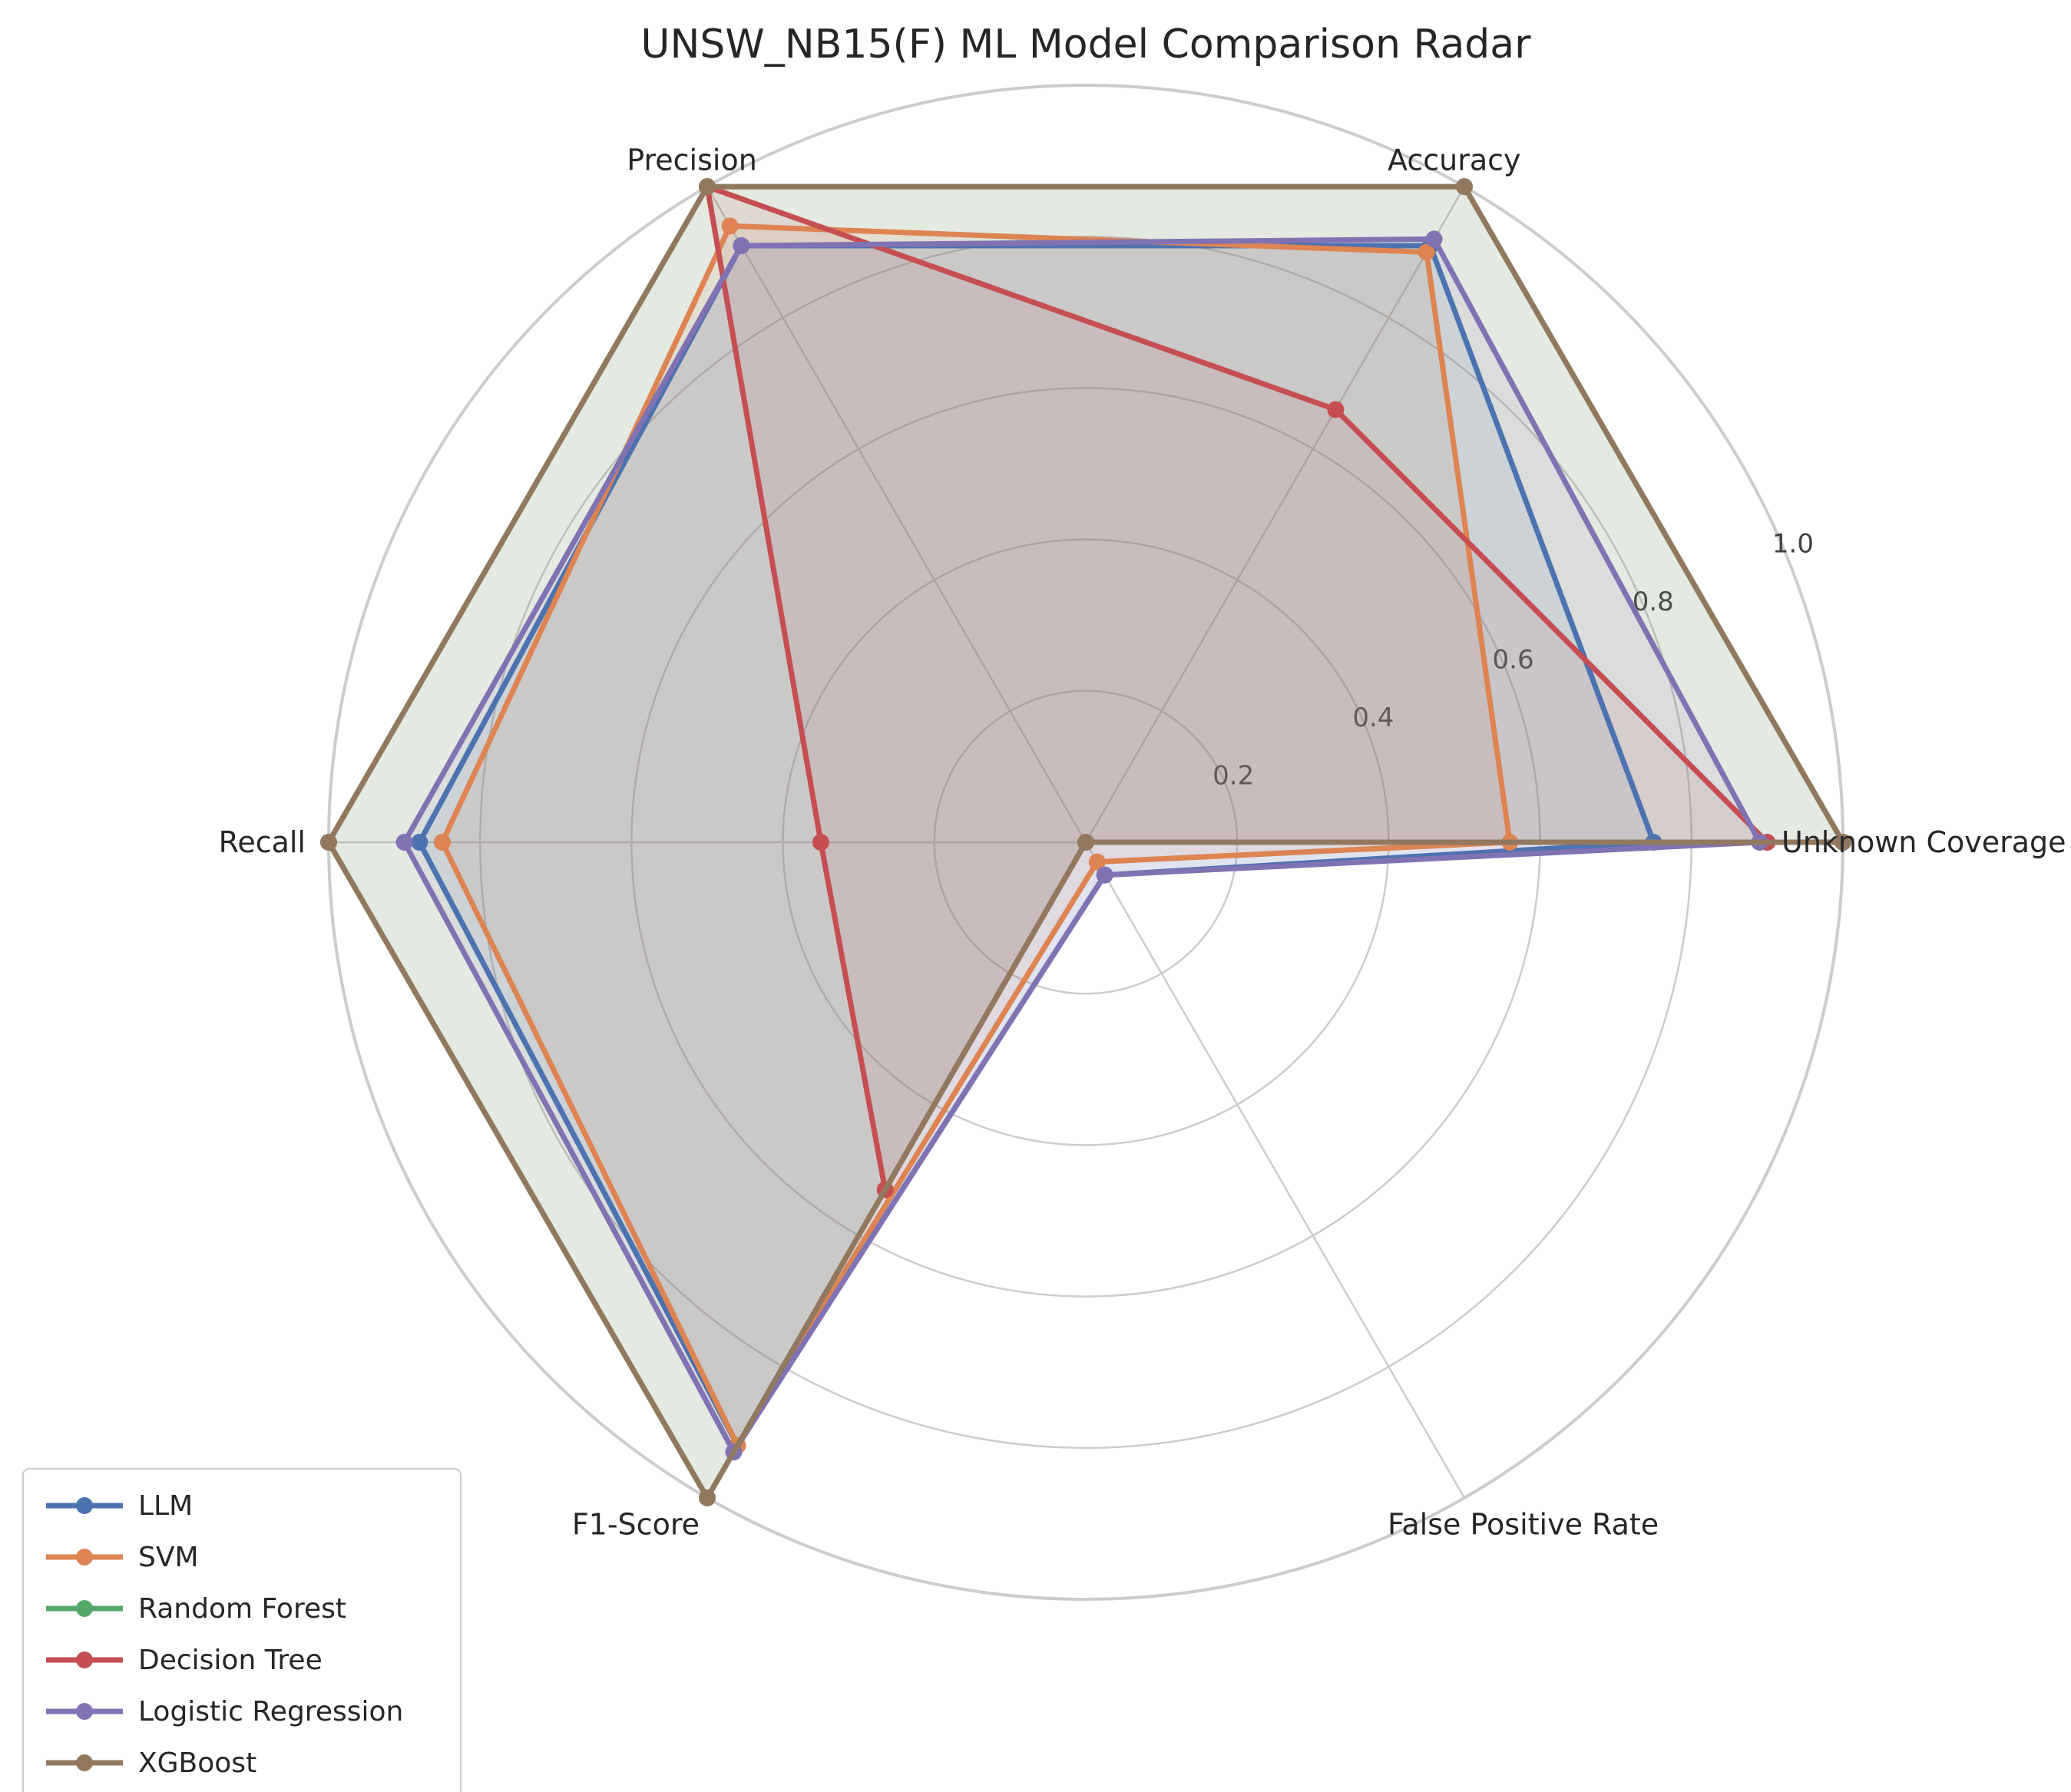  What do you see at coordinates (197, 1763) in the screenshot?
I see `legend-label: XGBoost` at bounding box center [197, 1763].